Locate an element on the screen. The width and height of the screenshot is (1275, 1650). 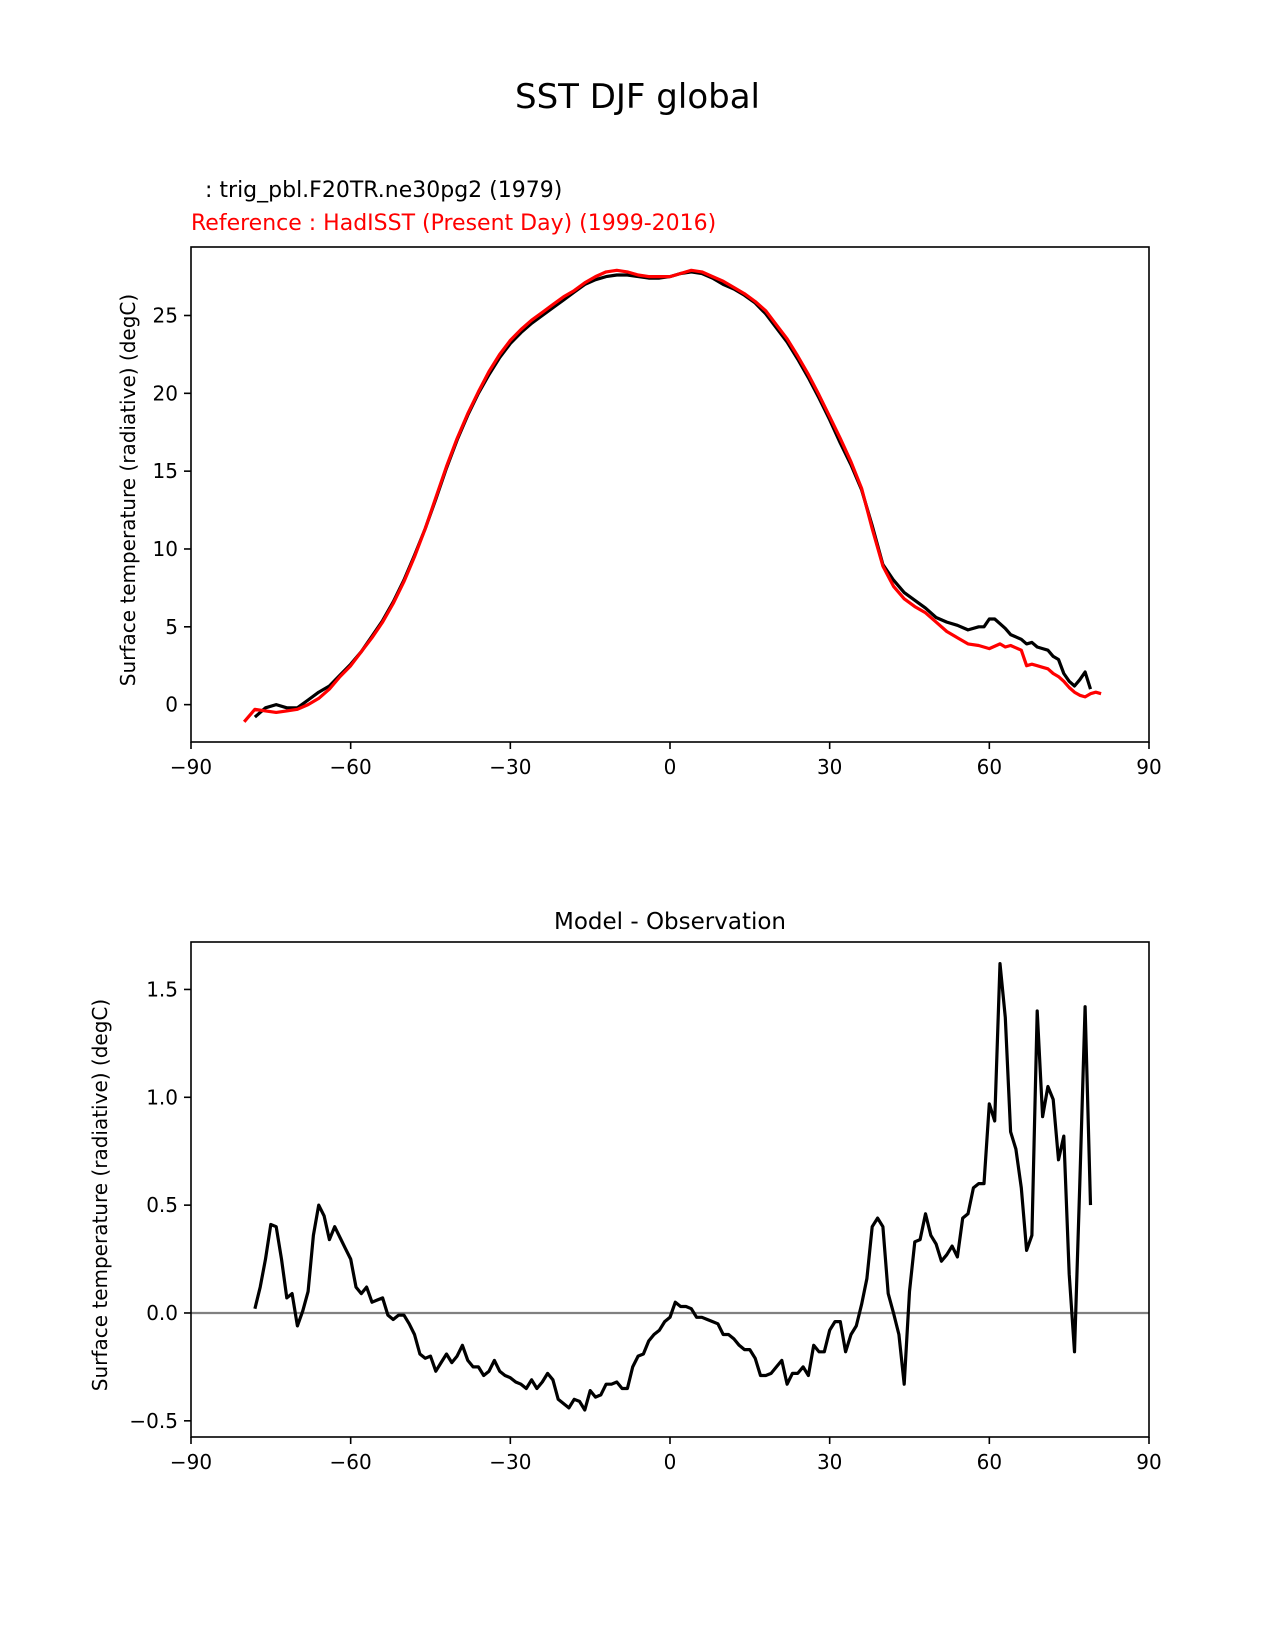
main-plot-x-tick-label: −90 is located at coordinates (191, 767).